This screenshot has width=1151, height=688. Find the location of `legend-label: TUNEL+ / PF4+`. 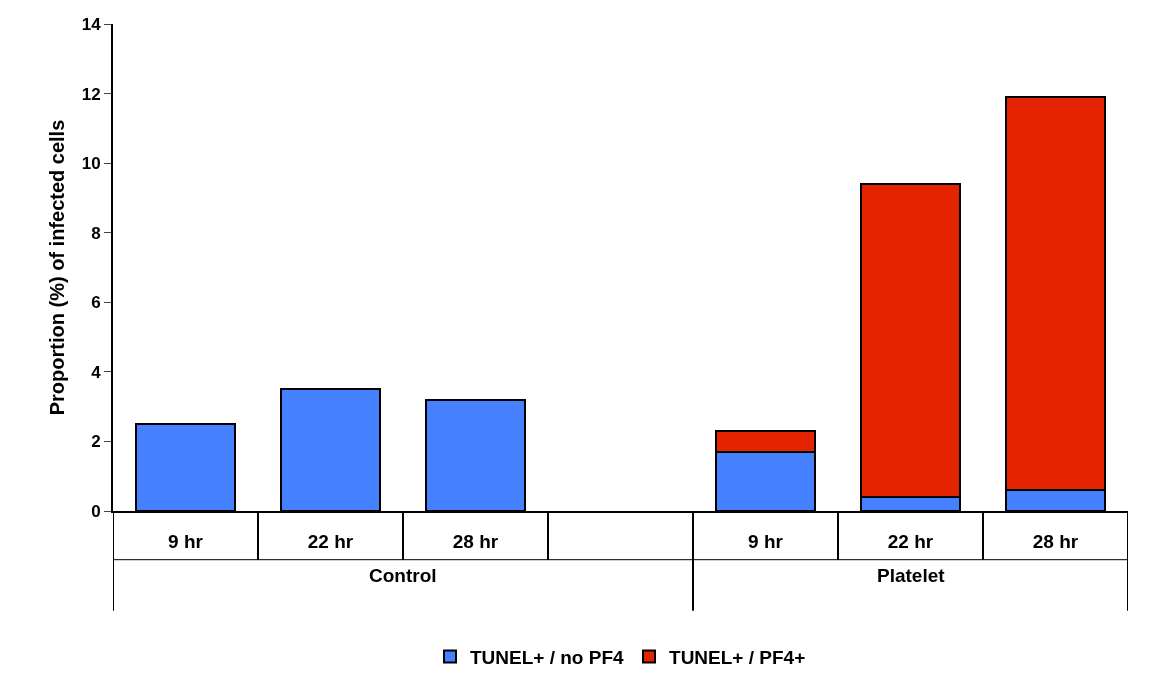

legend-label: TUNEL+ / PF4+ is located at coordinates (737, 657).